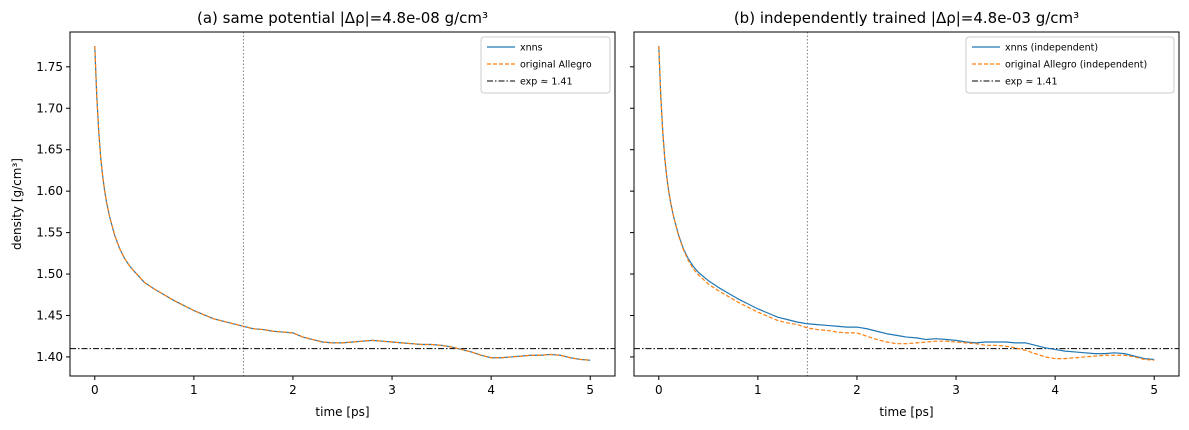 The height and width of the screenshot is (430, 1189). What do you see at coordinates (590, 390) in the screenshot?
I see `panel-a-x-tick-label: 5` at bounding box center [590, 390].